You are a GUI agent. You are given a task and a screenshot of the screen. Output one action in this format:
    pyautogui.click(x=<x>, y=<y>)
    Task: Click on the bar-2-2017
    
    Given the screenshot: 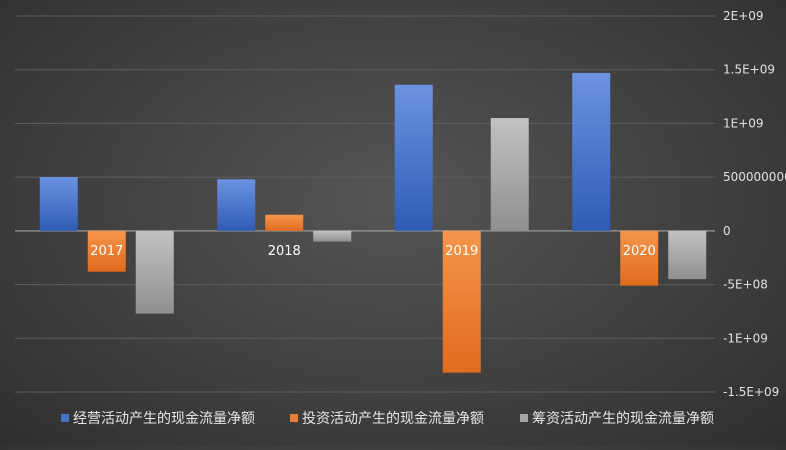 What is the action you would take?
    pyautogui.click(x=106, y=251)
    